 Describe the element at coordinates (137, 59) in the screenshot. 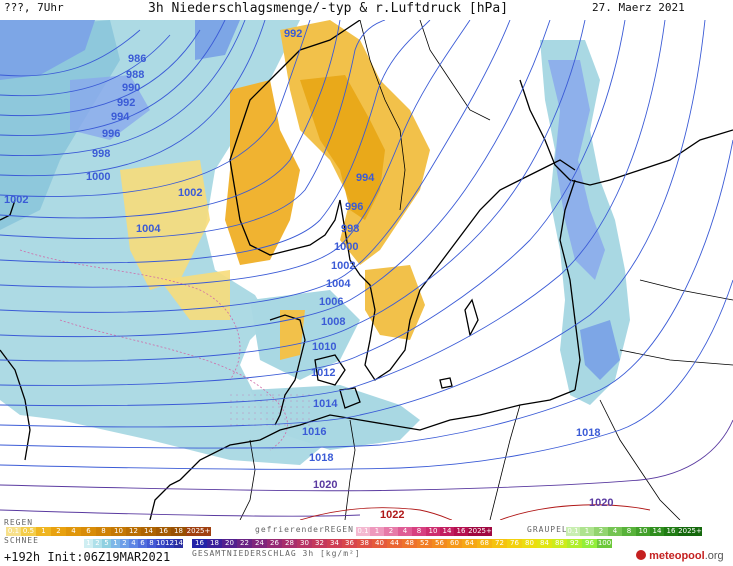

I see `isobar-label: 986` at that location.